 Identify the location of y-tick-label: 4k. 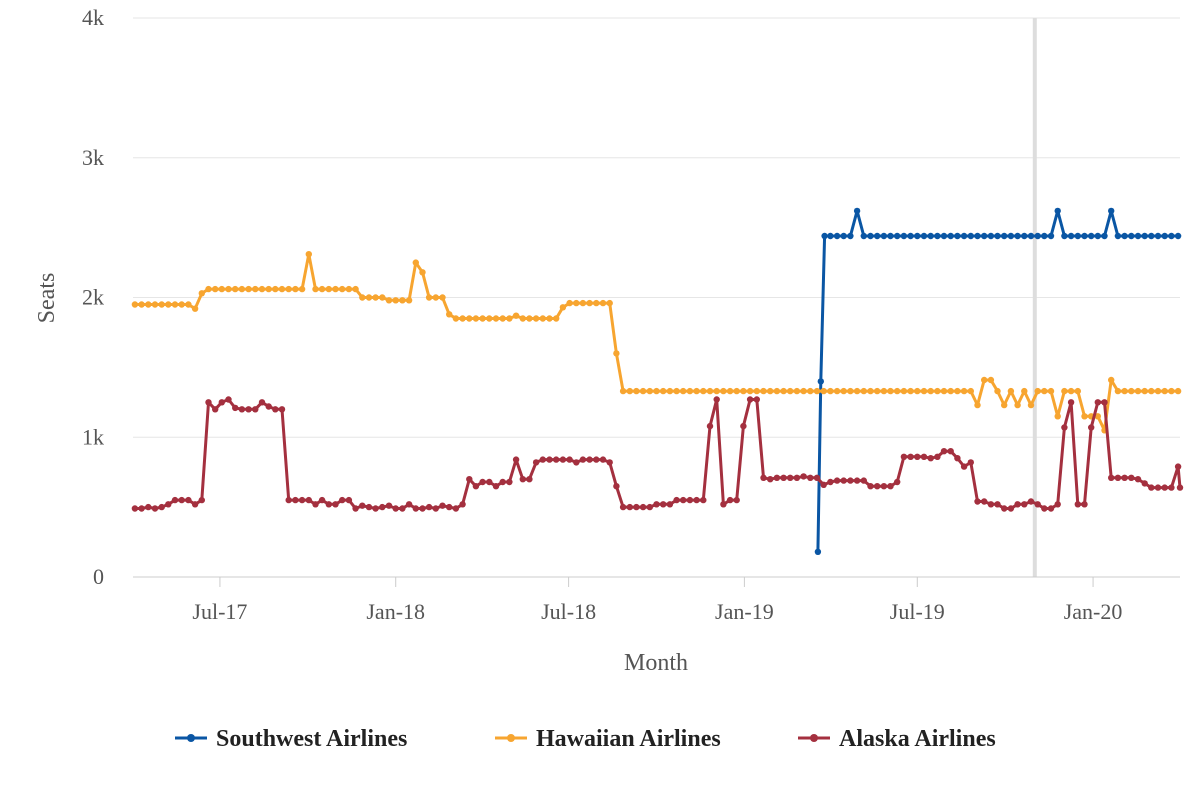
(93, 17).